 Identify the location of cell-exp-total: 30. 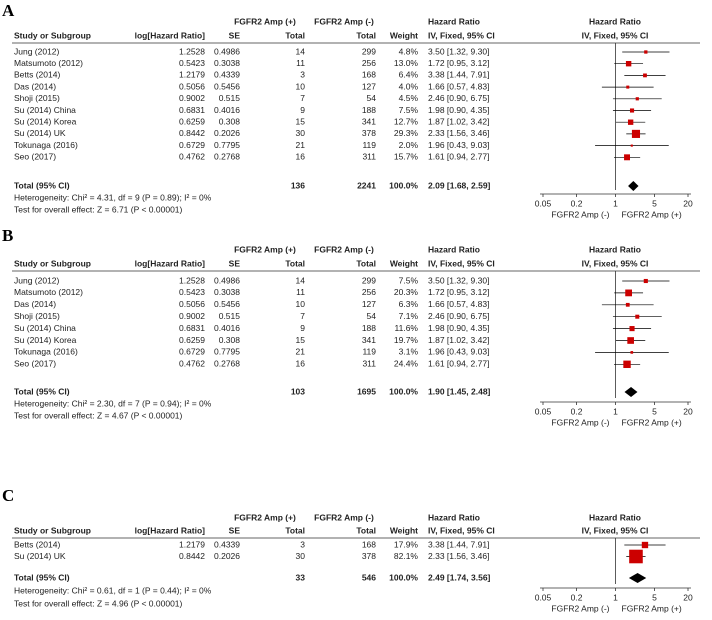
(301, 556).